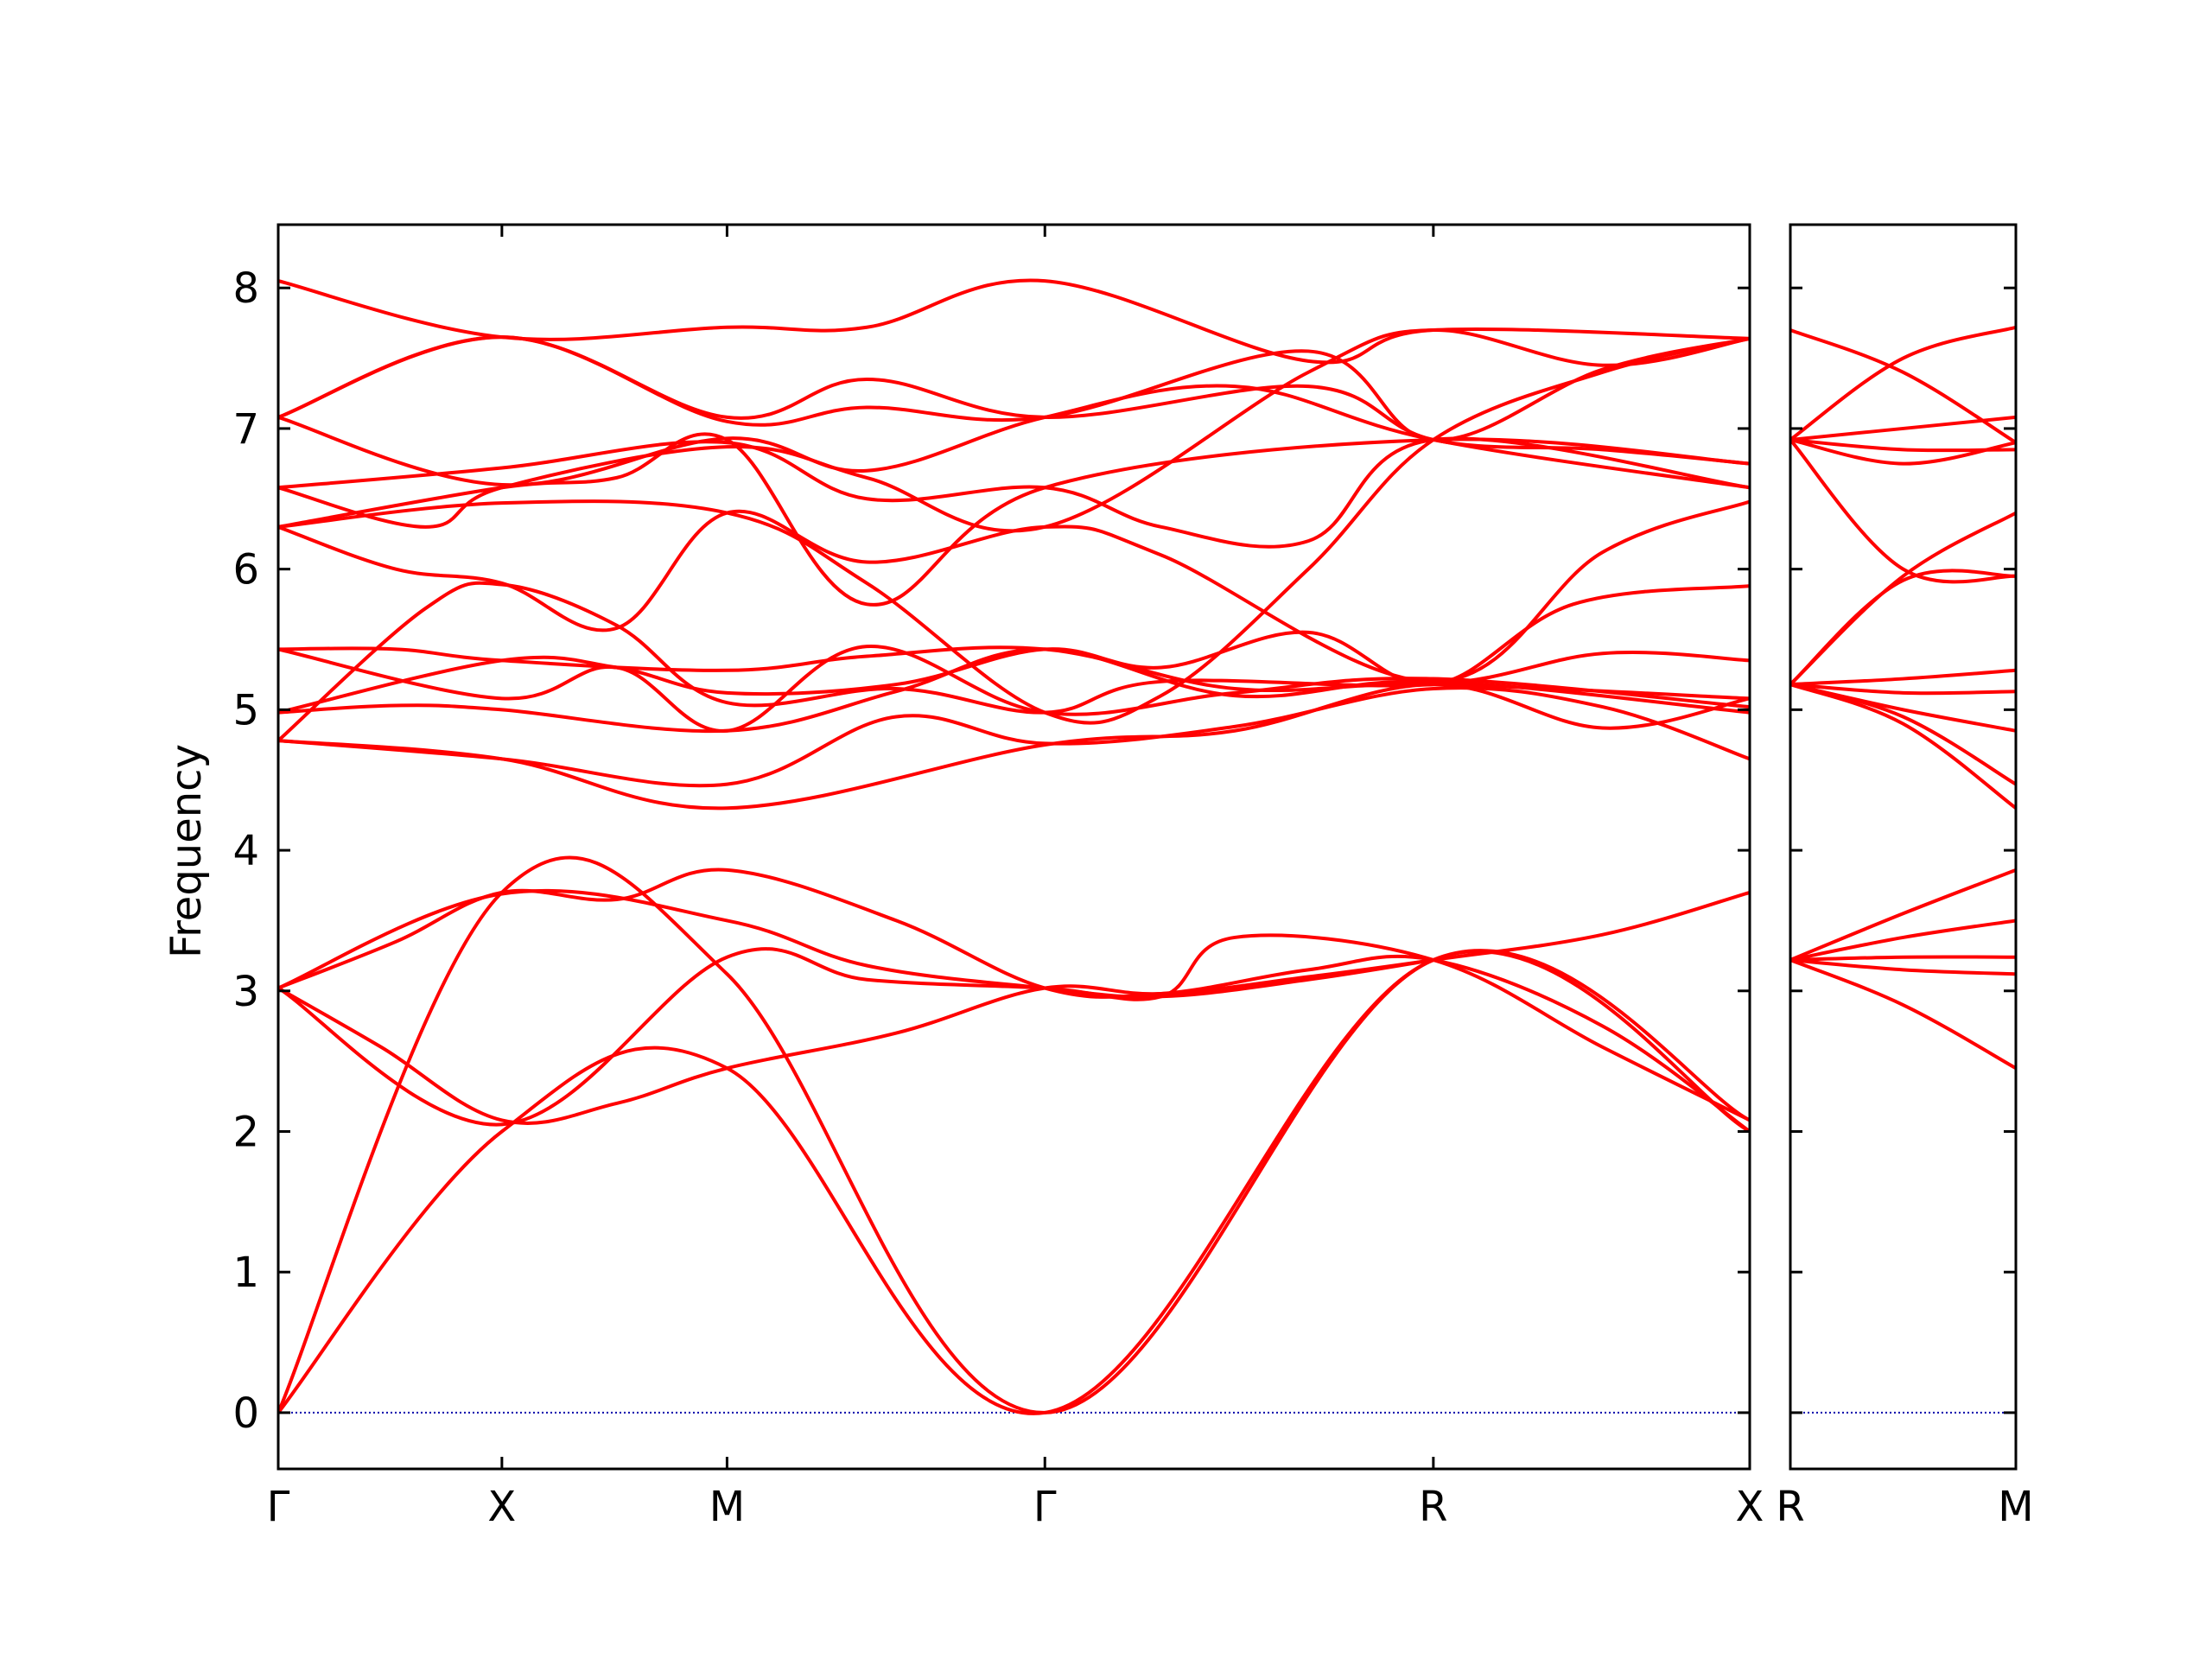 Image resolution: width=2212 pixels, height=1659 pixels. What do you see at coordinates (245, 1273) in the screenshot?
I see `y-tick-label: 1` at bounding box center [245, 1273].